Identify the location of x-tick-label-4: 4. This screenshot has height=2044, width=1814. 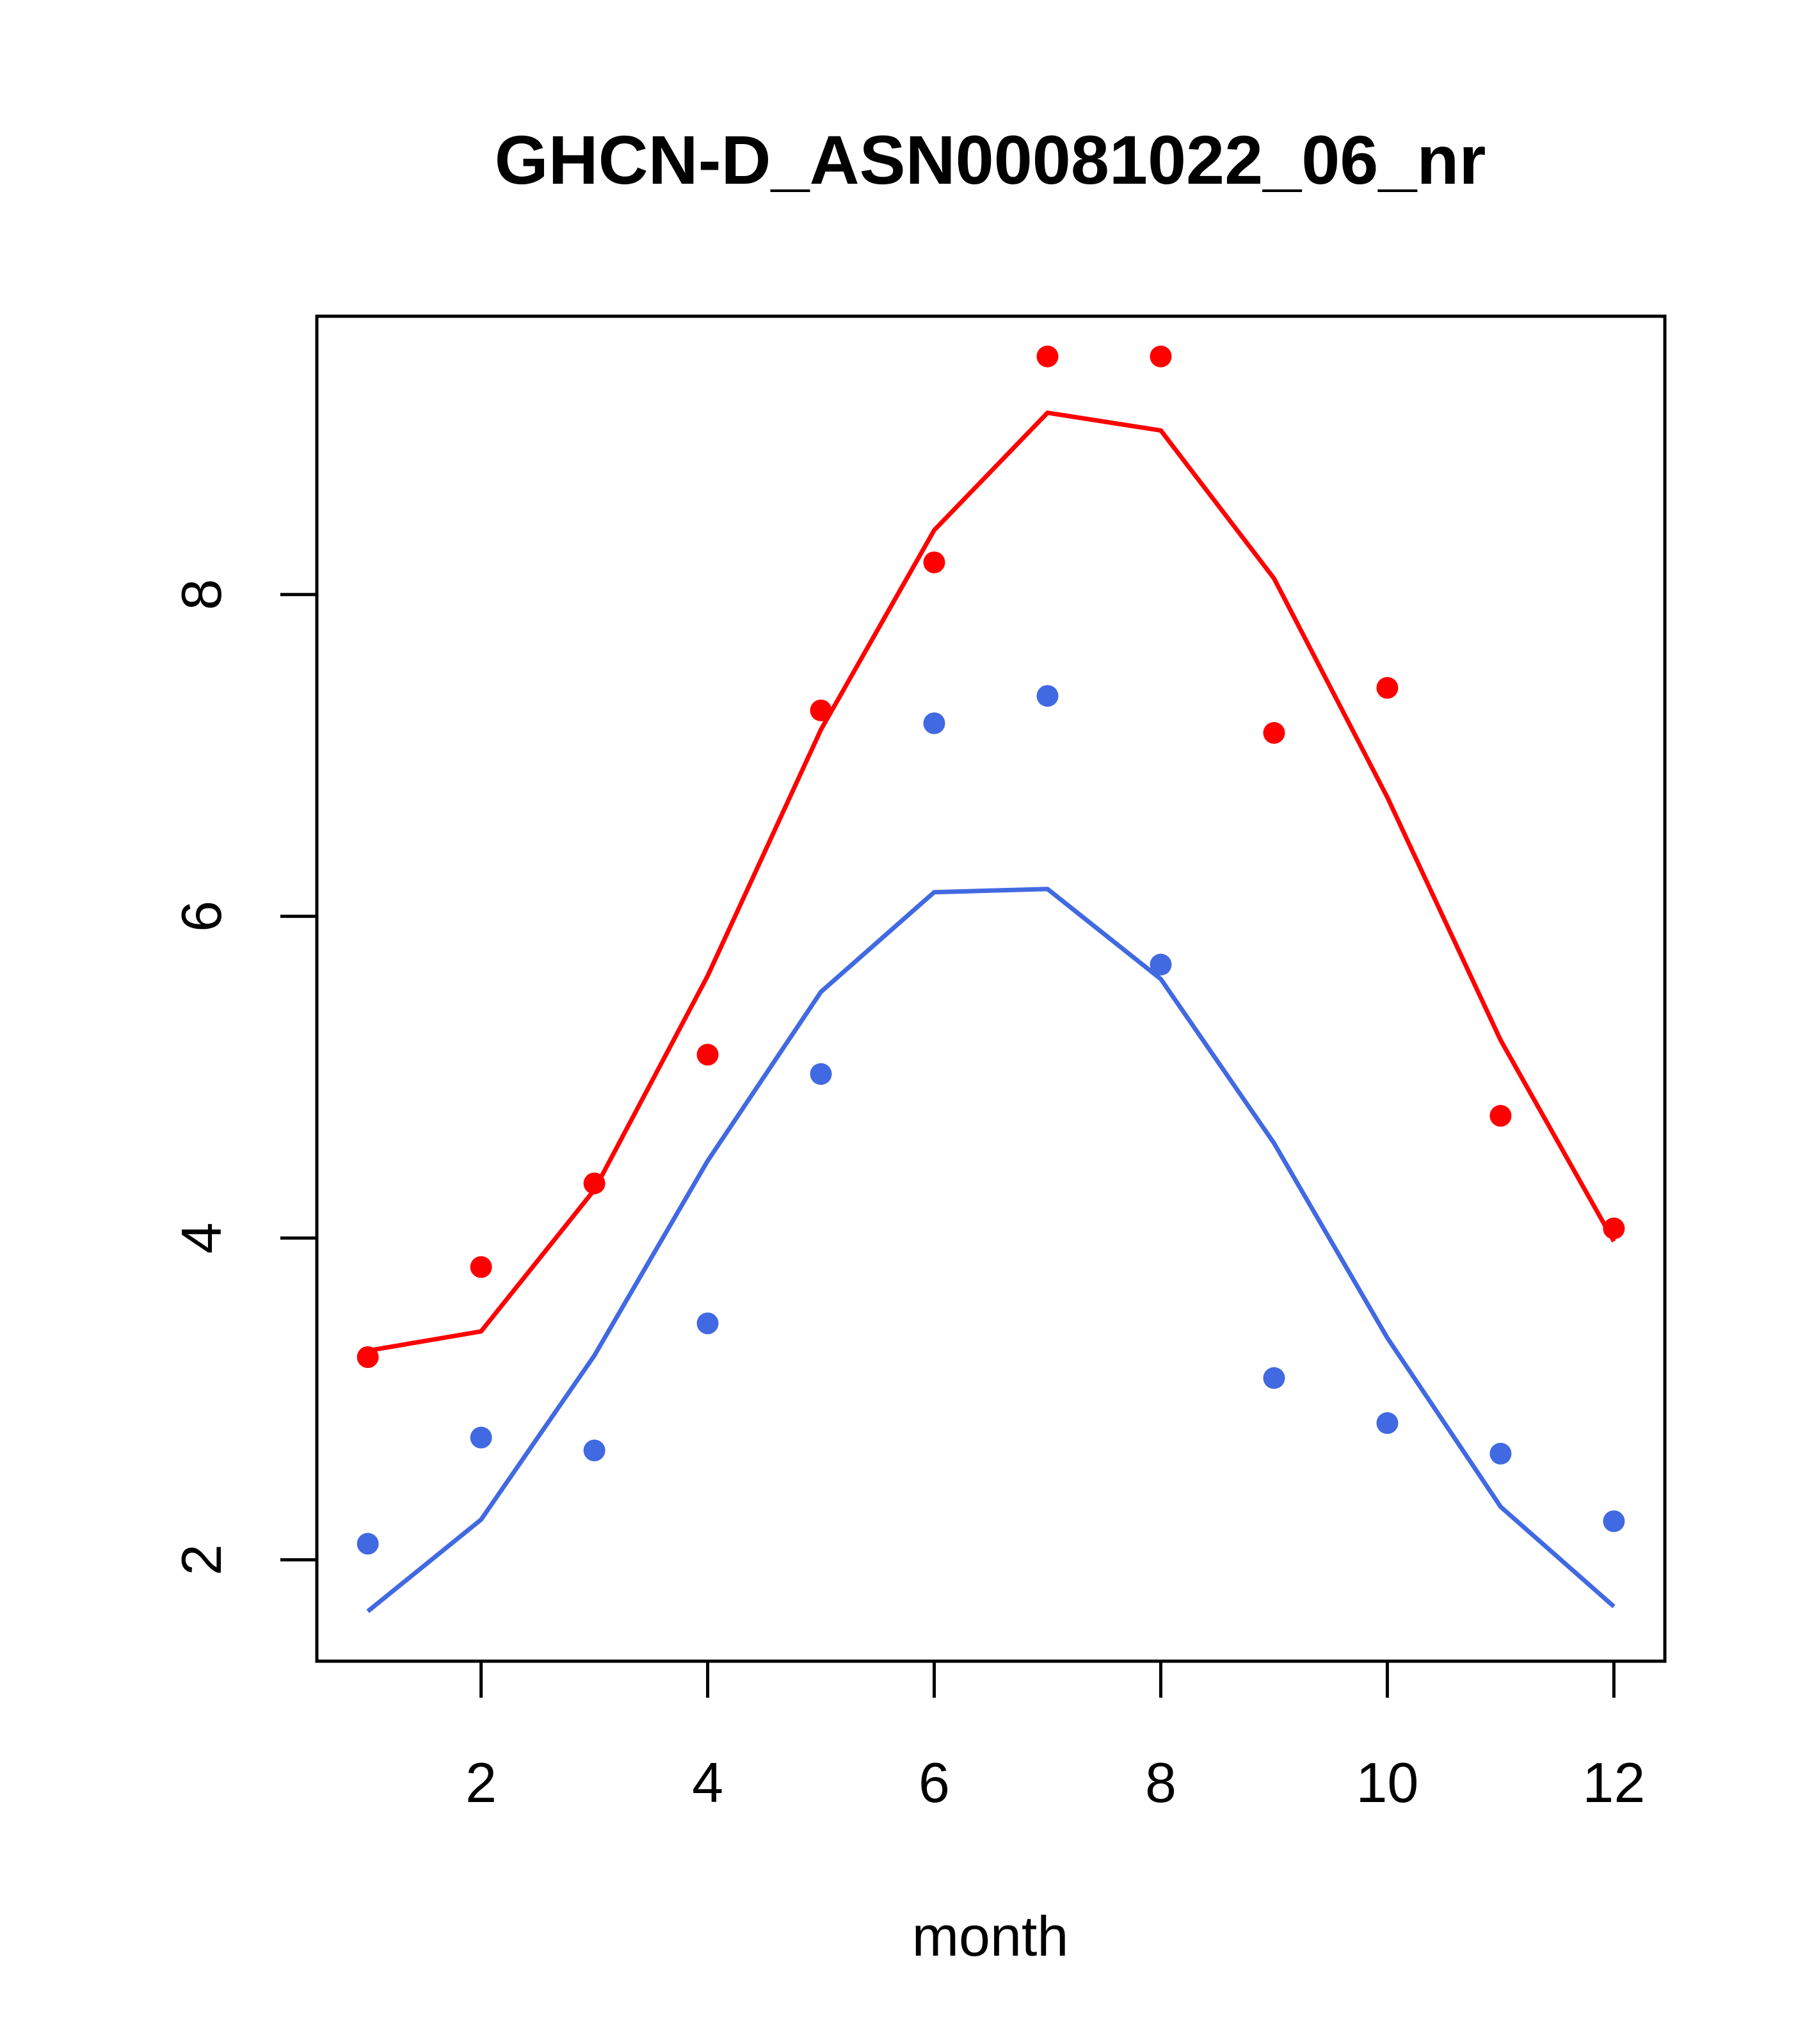
(707, 1782).